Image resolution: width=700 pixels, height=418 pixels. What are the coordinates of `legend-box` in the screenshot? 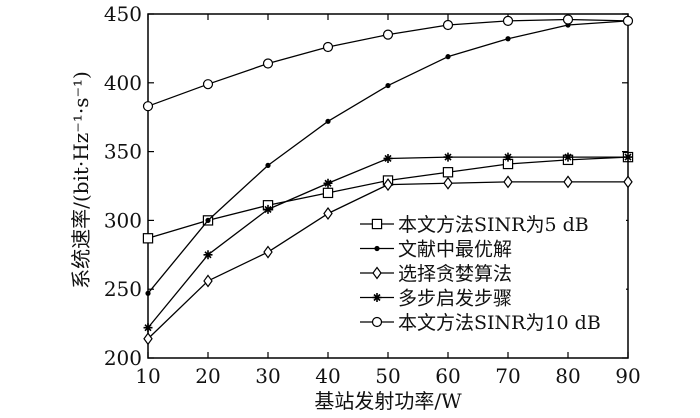 It's located at (492, 270).